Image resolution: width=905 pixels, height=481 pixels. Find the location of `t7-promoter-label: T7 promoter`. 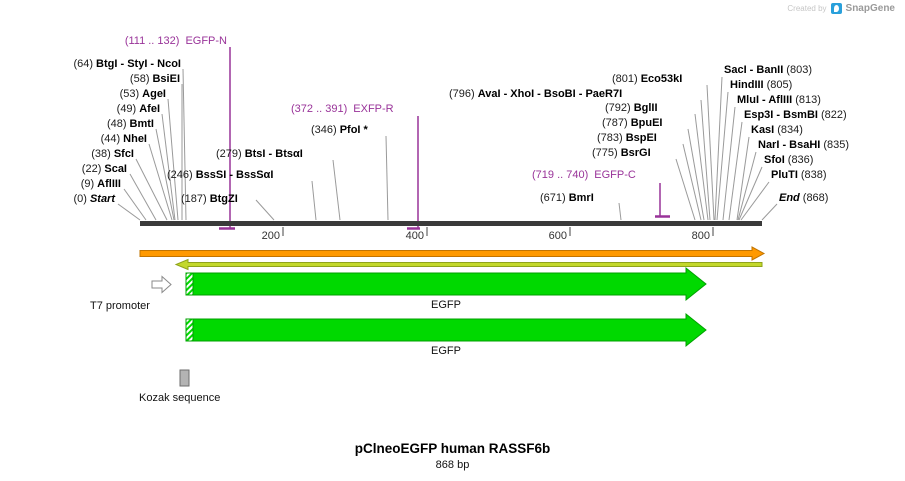

t7-promoter-label: T7 promoter is located at coordinates (120, 306).